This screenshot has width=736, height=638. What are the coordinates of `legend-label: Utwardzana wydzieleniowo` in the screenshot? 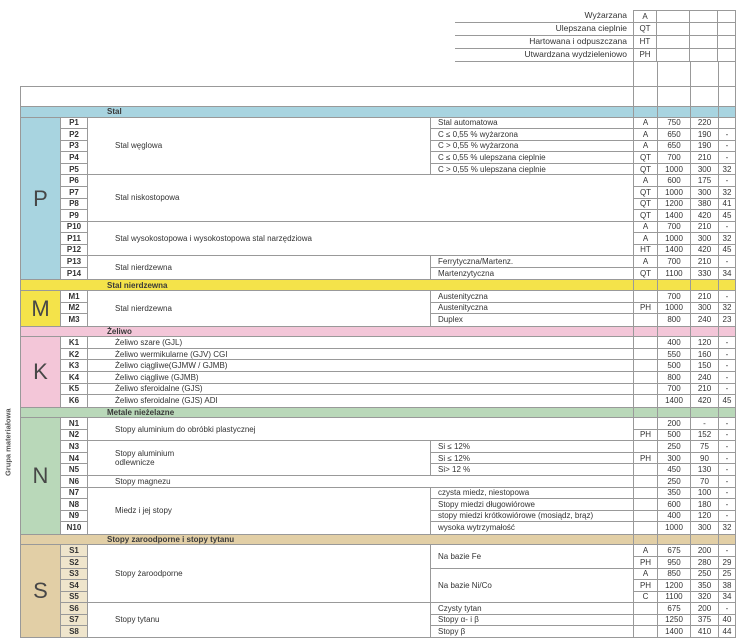 It's located at (544, 55).